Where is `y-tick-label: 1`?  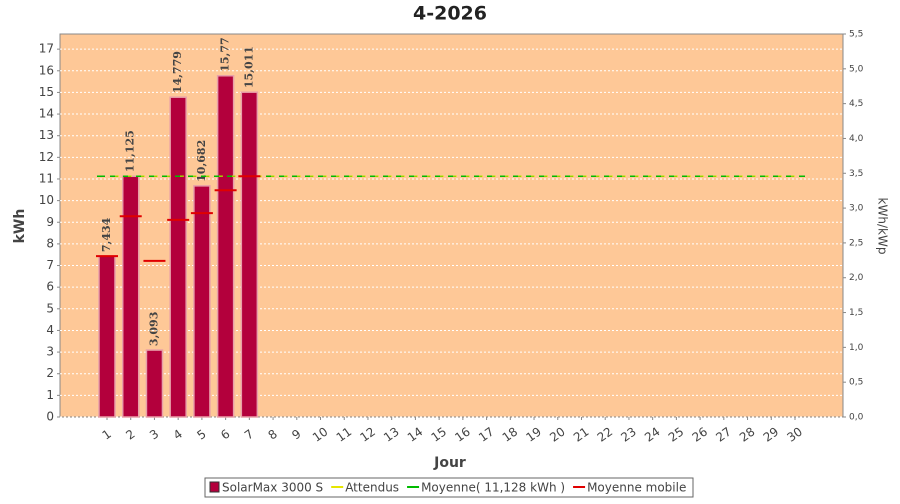 y-tick-label: 1 is located at coordinates (50, 395).